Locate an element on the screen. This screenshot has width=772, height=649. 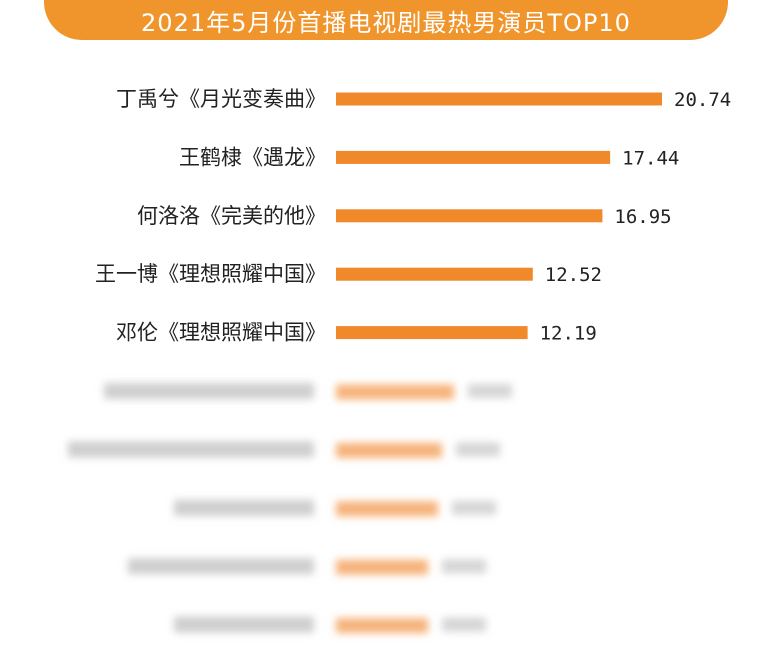
value-label: 20.74 is located at coordinates (702, 100).